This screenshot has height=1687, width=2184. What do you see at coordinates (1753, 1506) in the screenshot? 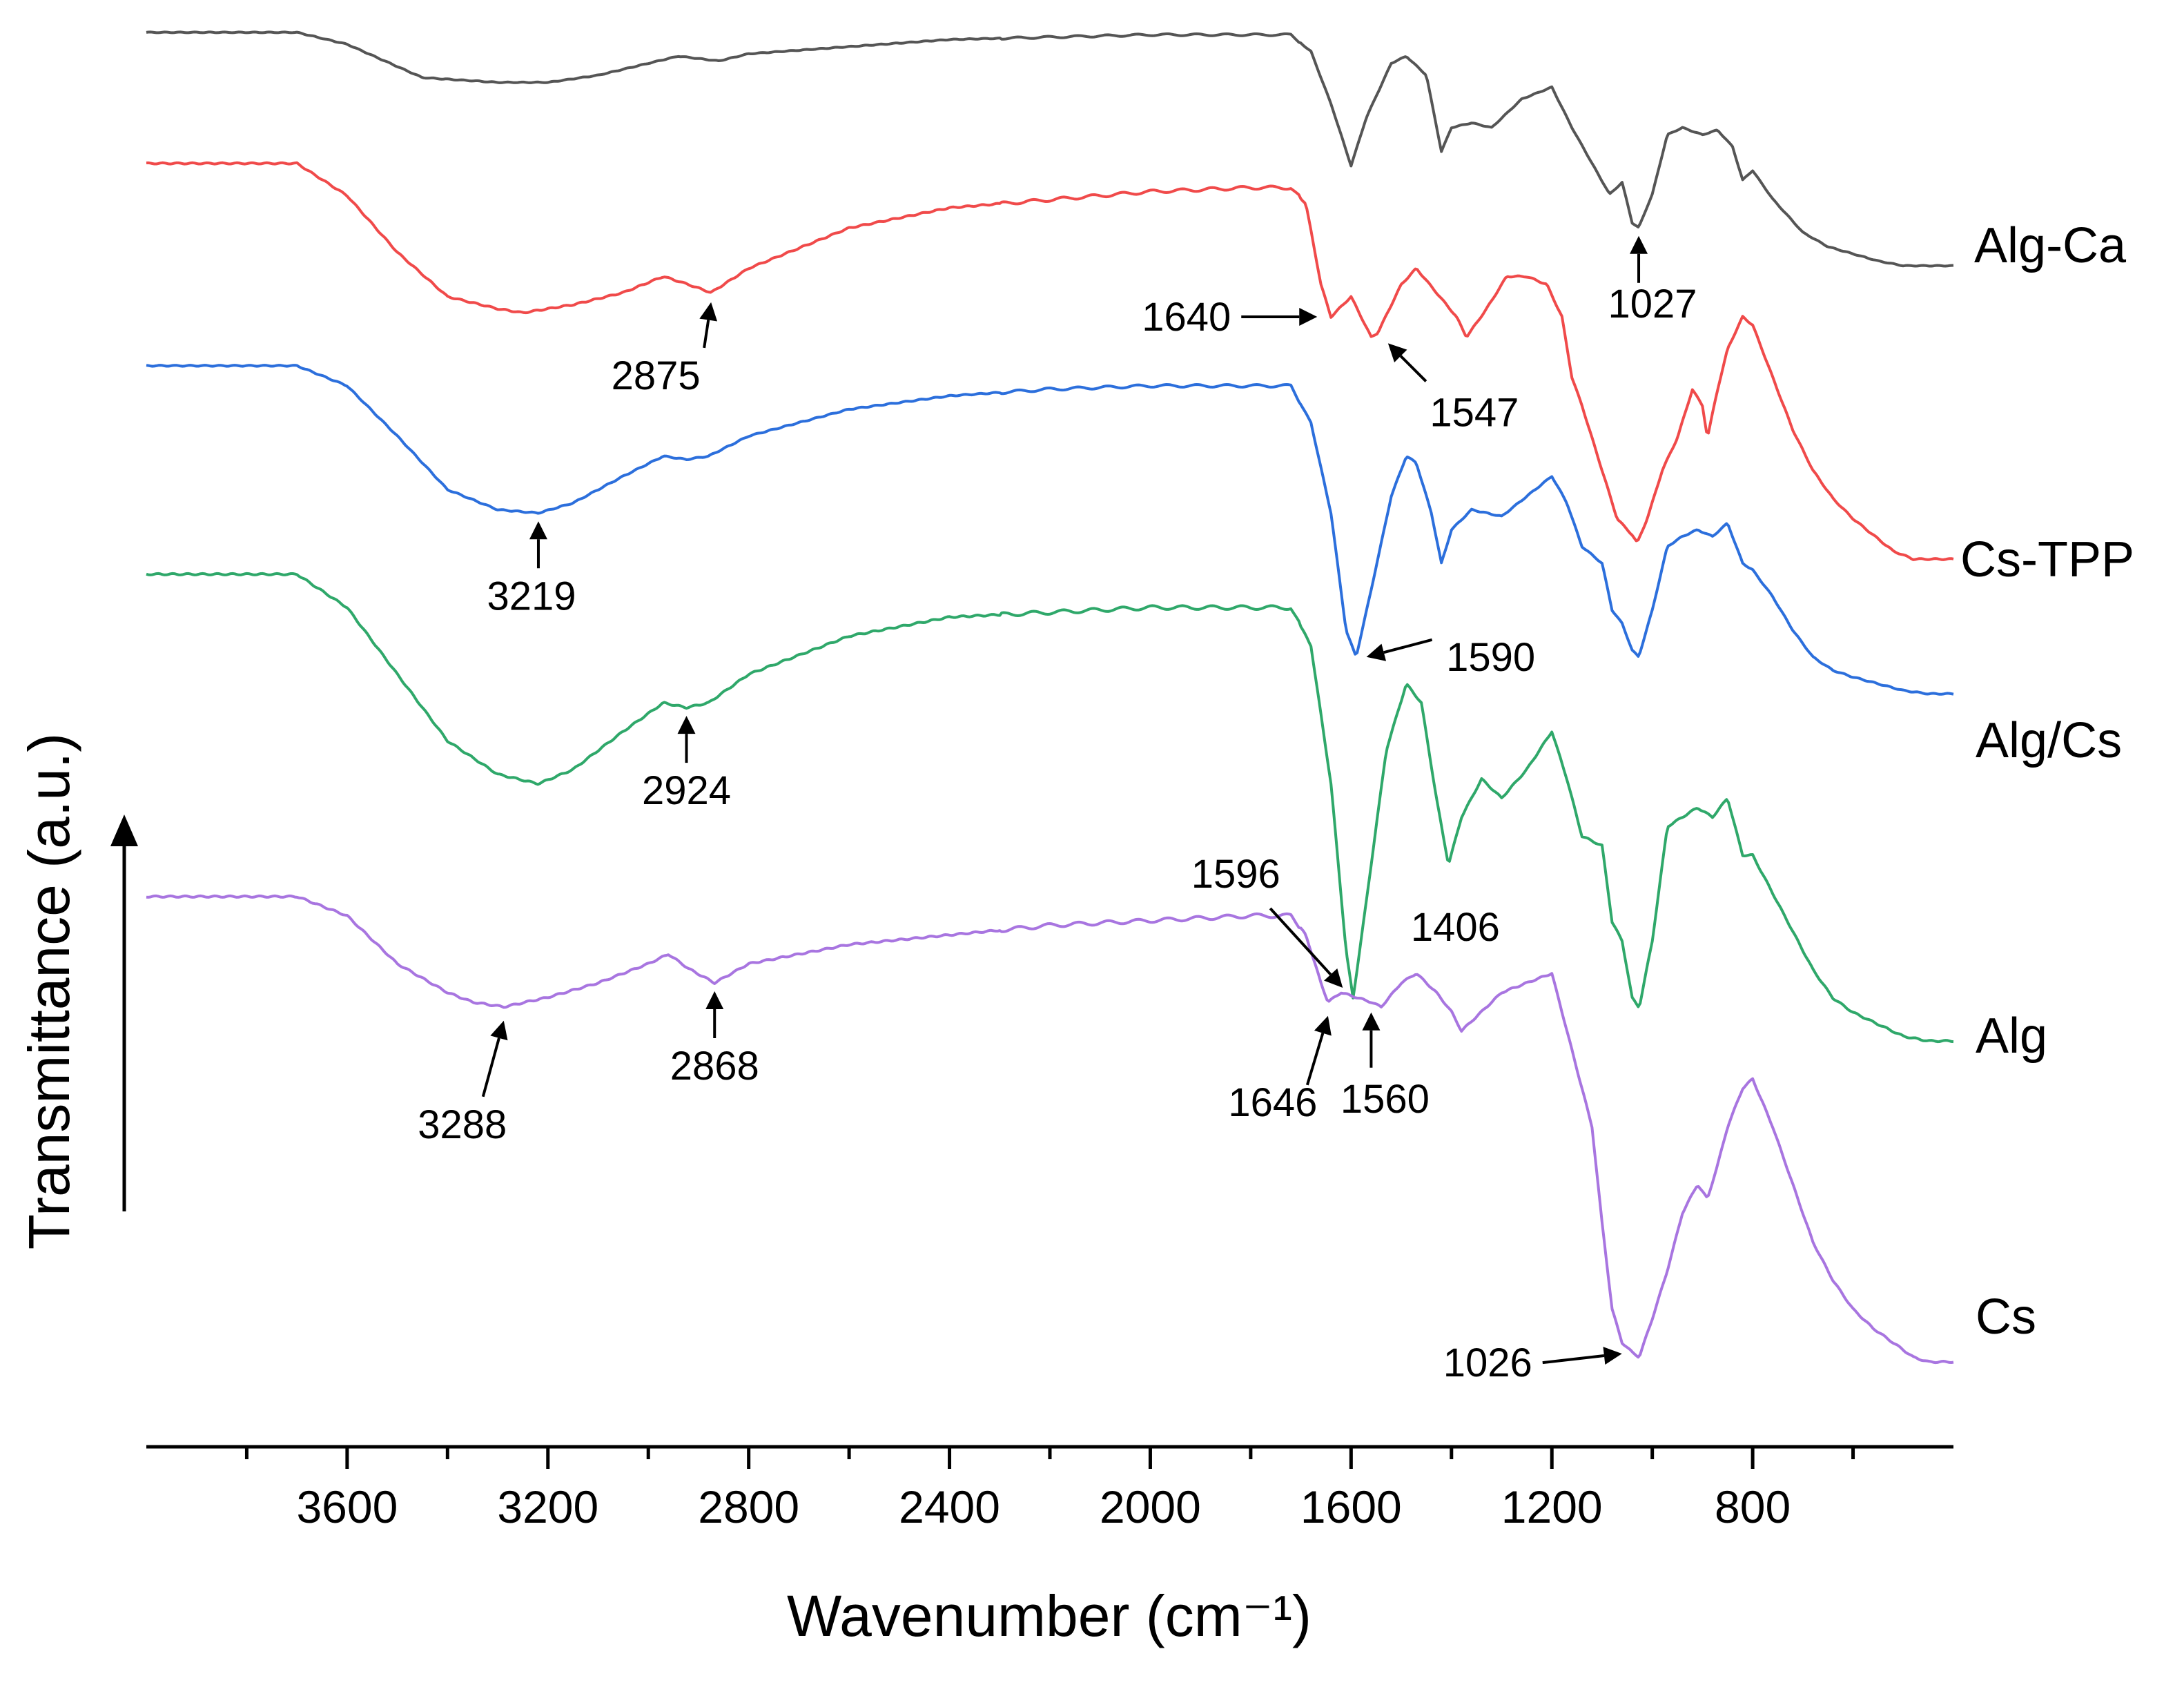
I see `x-tick-label-800: 800` at bounding box center [1753, 1506].